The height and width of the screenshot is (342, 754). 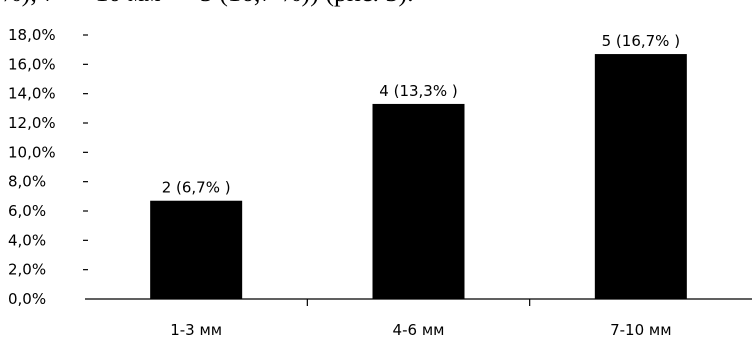 What do you see at coordinates (641, 41) in the screenshot?
I see `bar-data-label: 5 (16,7% )` at bounding box center [641, 41].